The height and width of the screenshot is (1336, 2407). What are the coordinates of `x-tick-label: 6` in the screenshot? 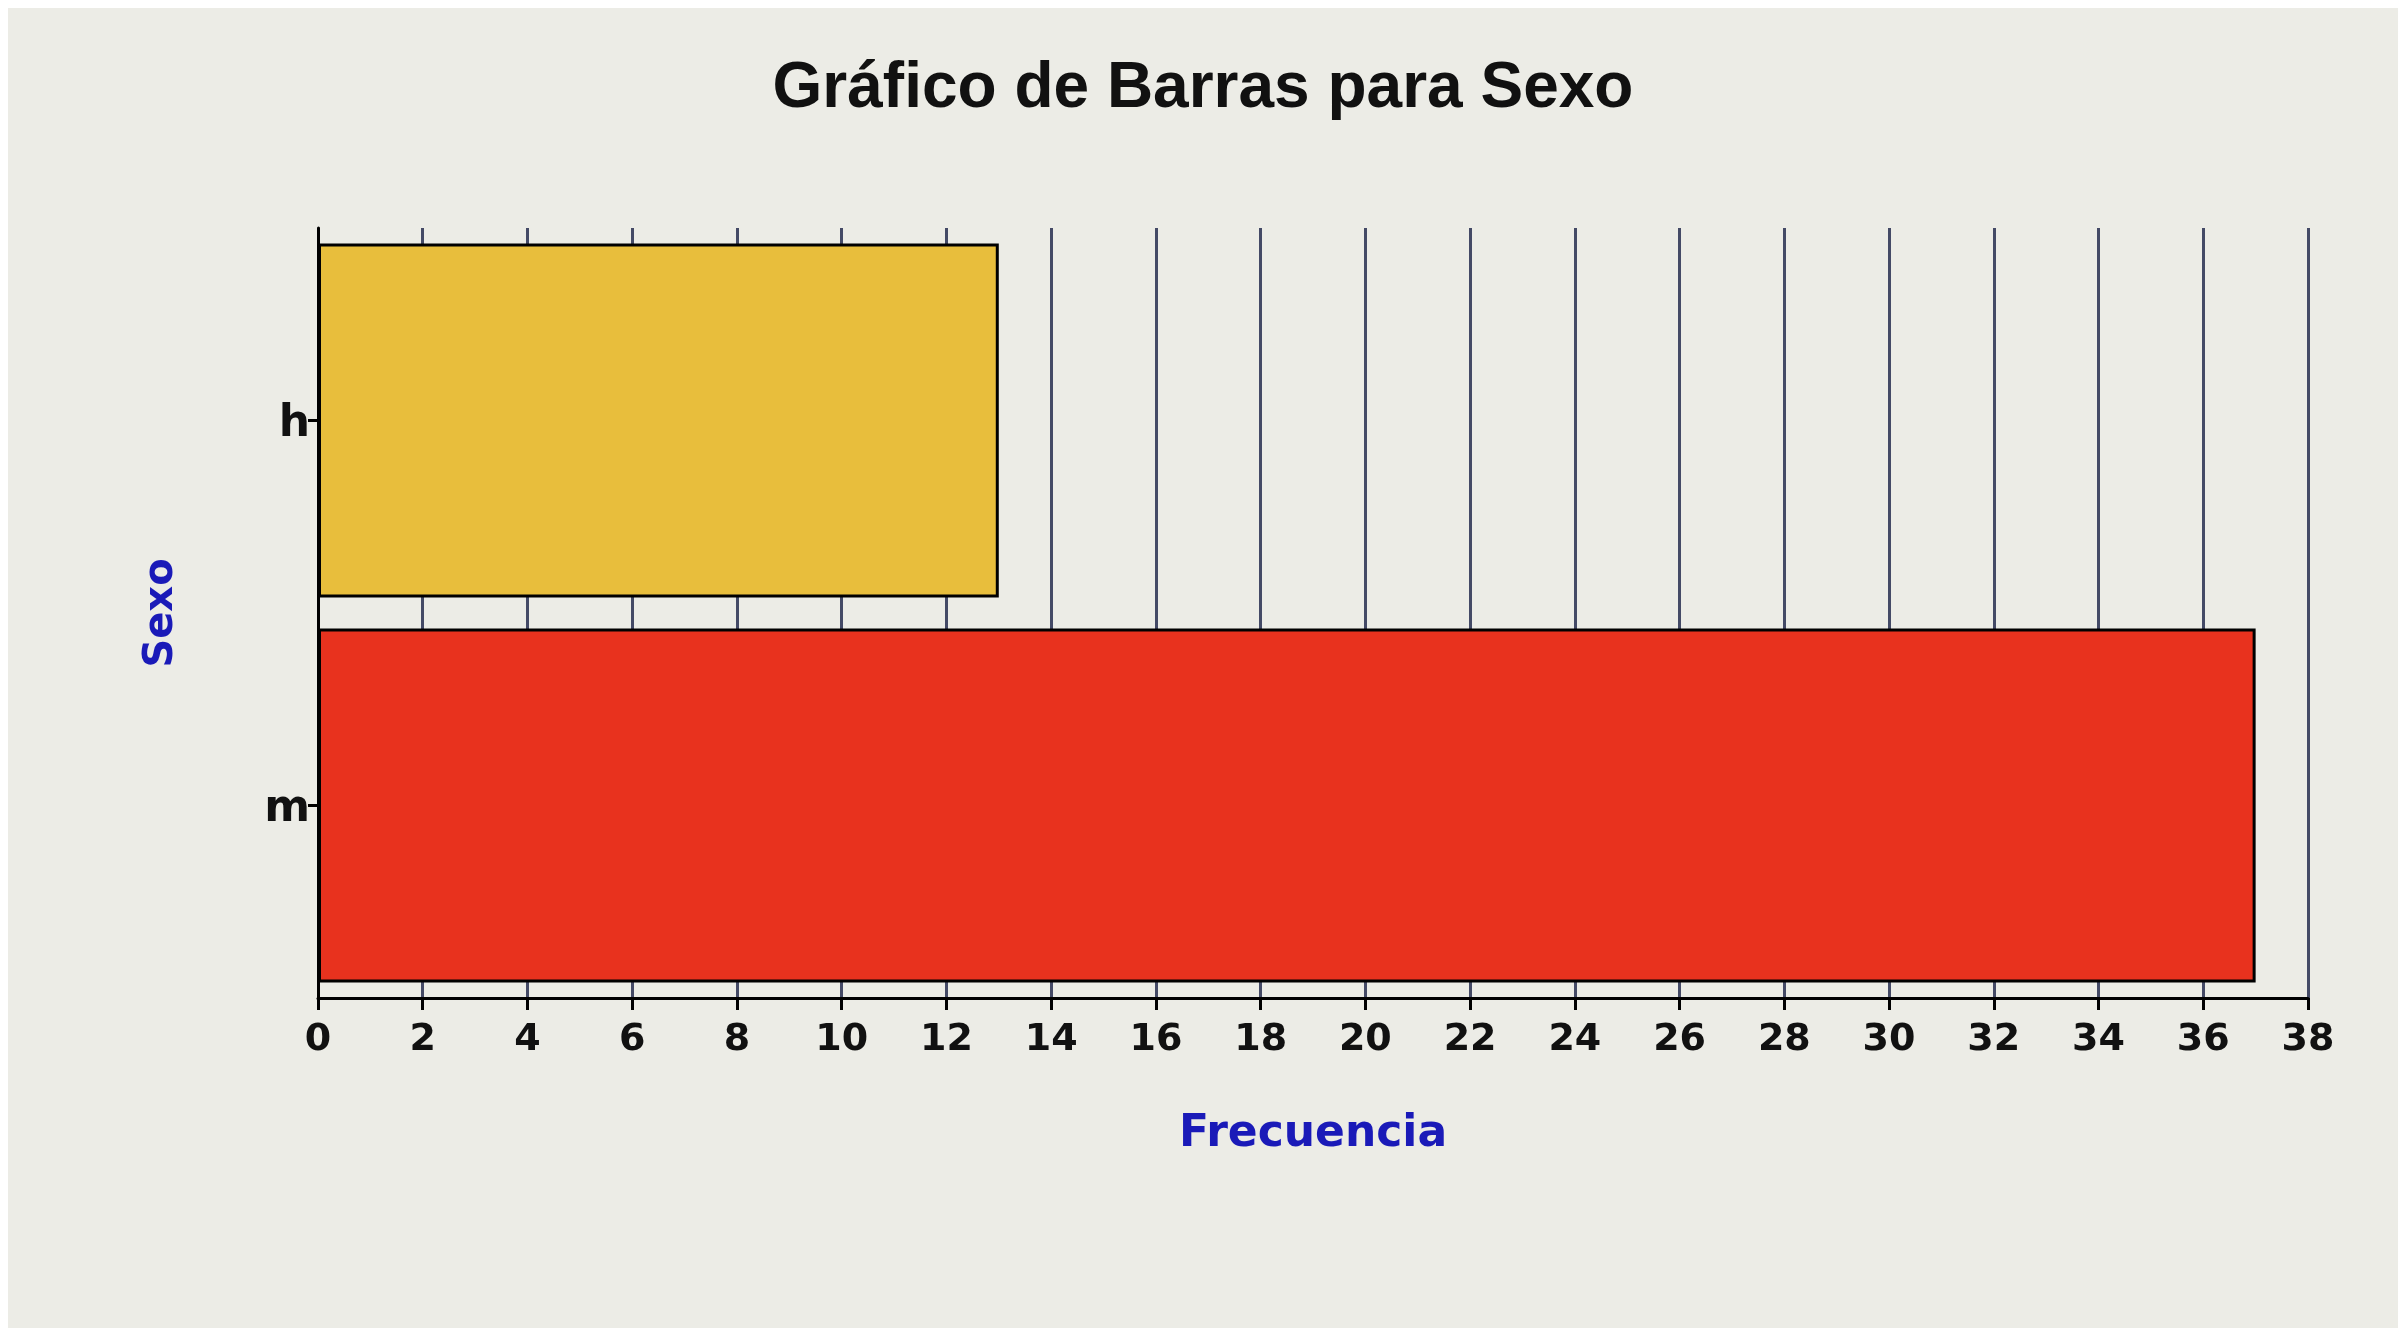 It's located at (632, 1037).